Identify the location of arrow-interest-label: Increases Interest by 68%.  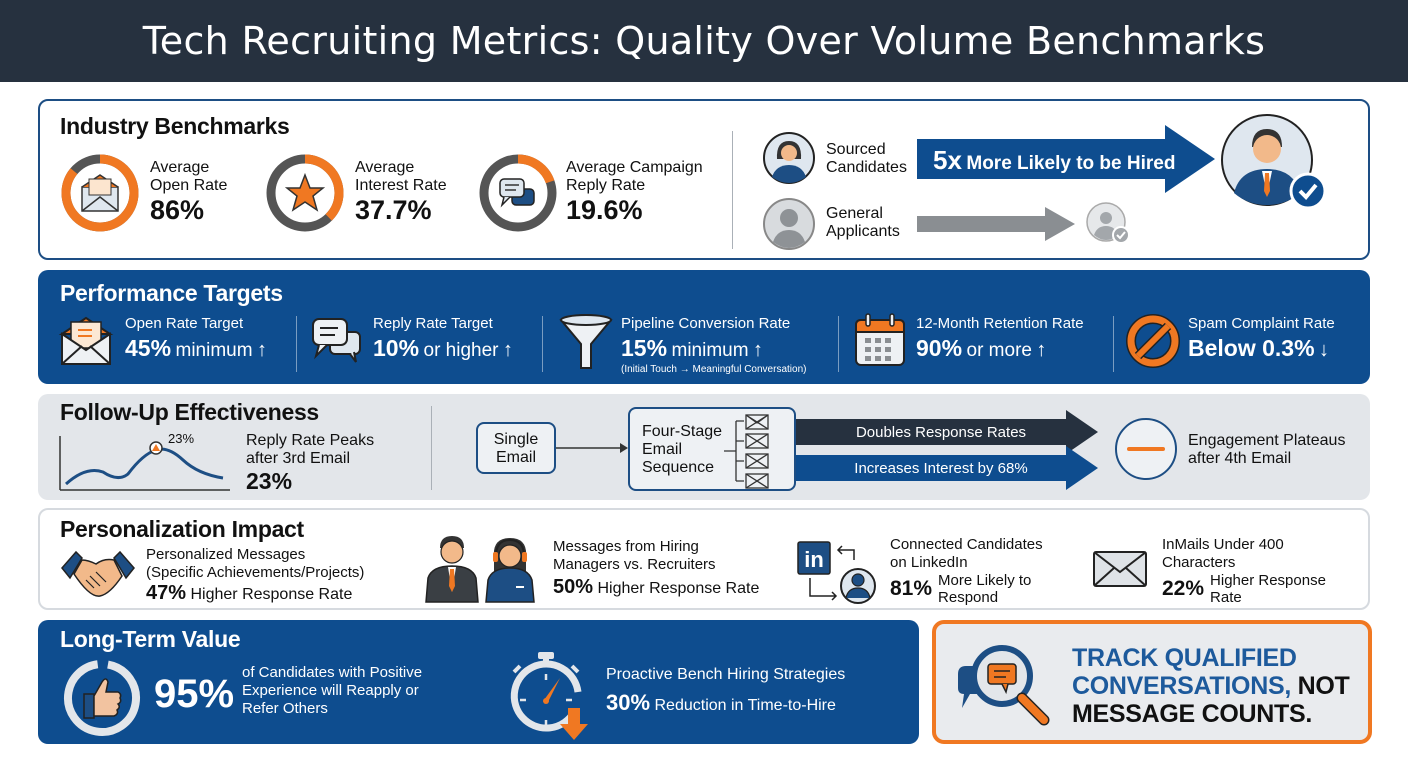
(941, 468).